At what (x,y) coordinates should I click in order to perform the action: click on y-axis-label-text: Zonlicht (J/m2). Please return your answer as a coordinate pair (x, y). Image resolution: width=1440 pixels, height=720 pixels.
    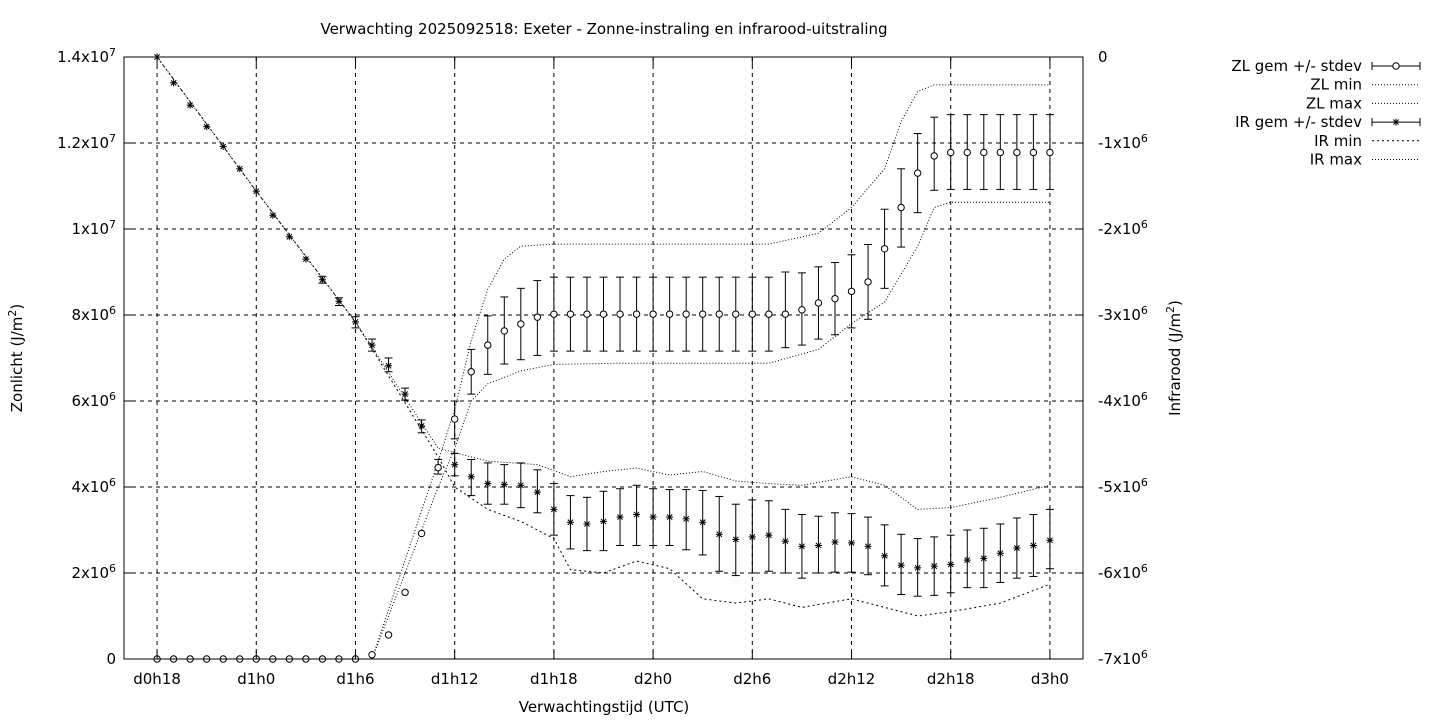
    Looking at the image, I should click on (16, 358).